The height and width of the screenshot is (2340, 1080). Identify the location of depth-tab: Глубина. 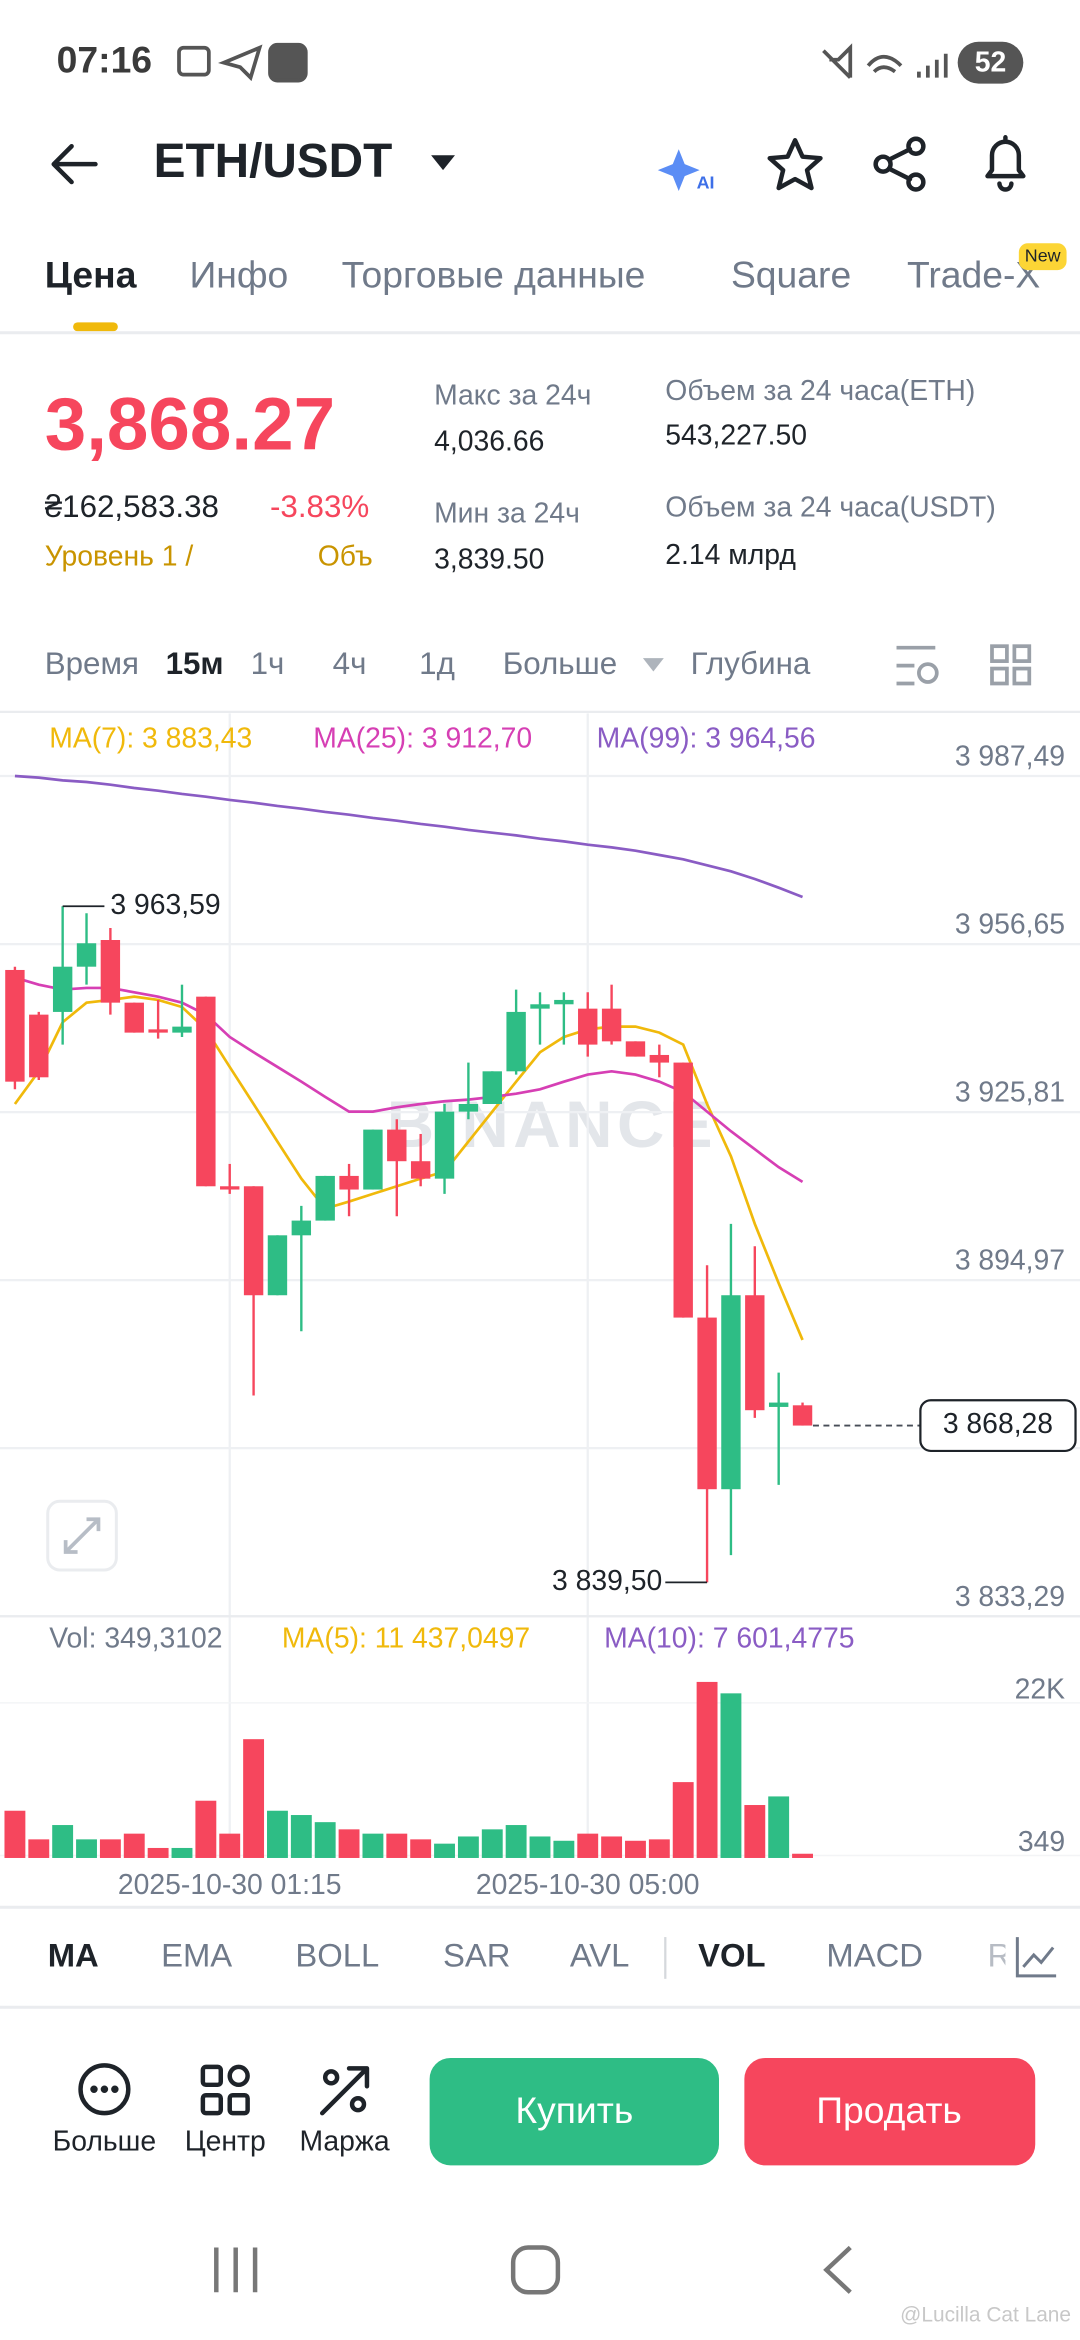
(751, 663).